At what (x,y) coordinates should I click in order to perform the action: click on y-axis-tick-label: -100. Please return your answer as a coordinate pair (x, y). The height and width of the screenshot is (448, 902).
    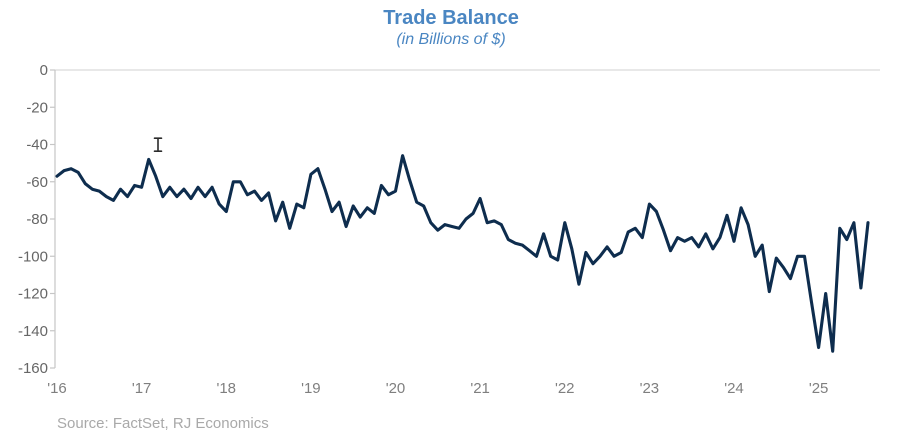
    Looking at the image, I should click on (33, 256).